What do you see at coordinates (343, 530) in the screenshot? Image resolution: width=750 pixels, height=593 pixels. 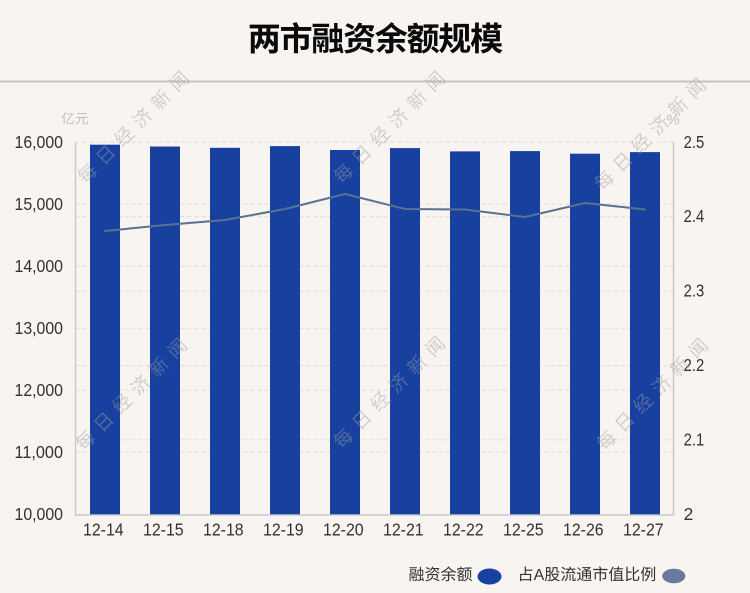 I see `svg-text: 12-20` at bounding box center [343, 530].